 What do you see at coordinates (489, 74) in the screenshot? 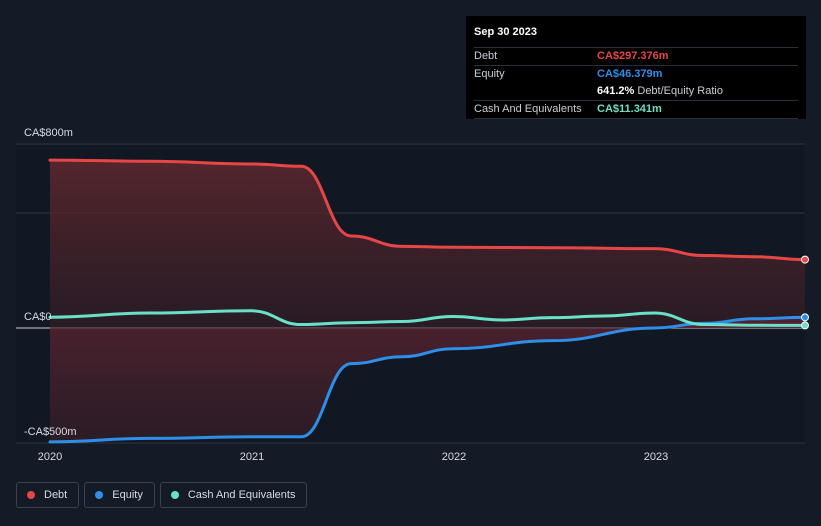
I see `tooltip-equity-label: Equity` at bounding box center [489, 74].